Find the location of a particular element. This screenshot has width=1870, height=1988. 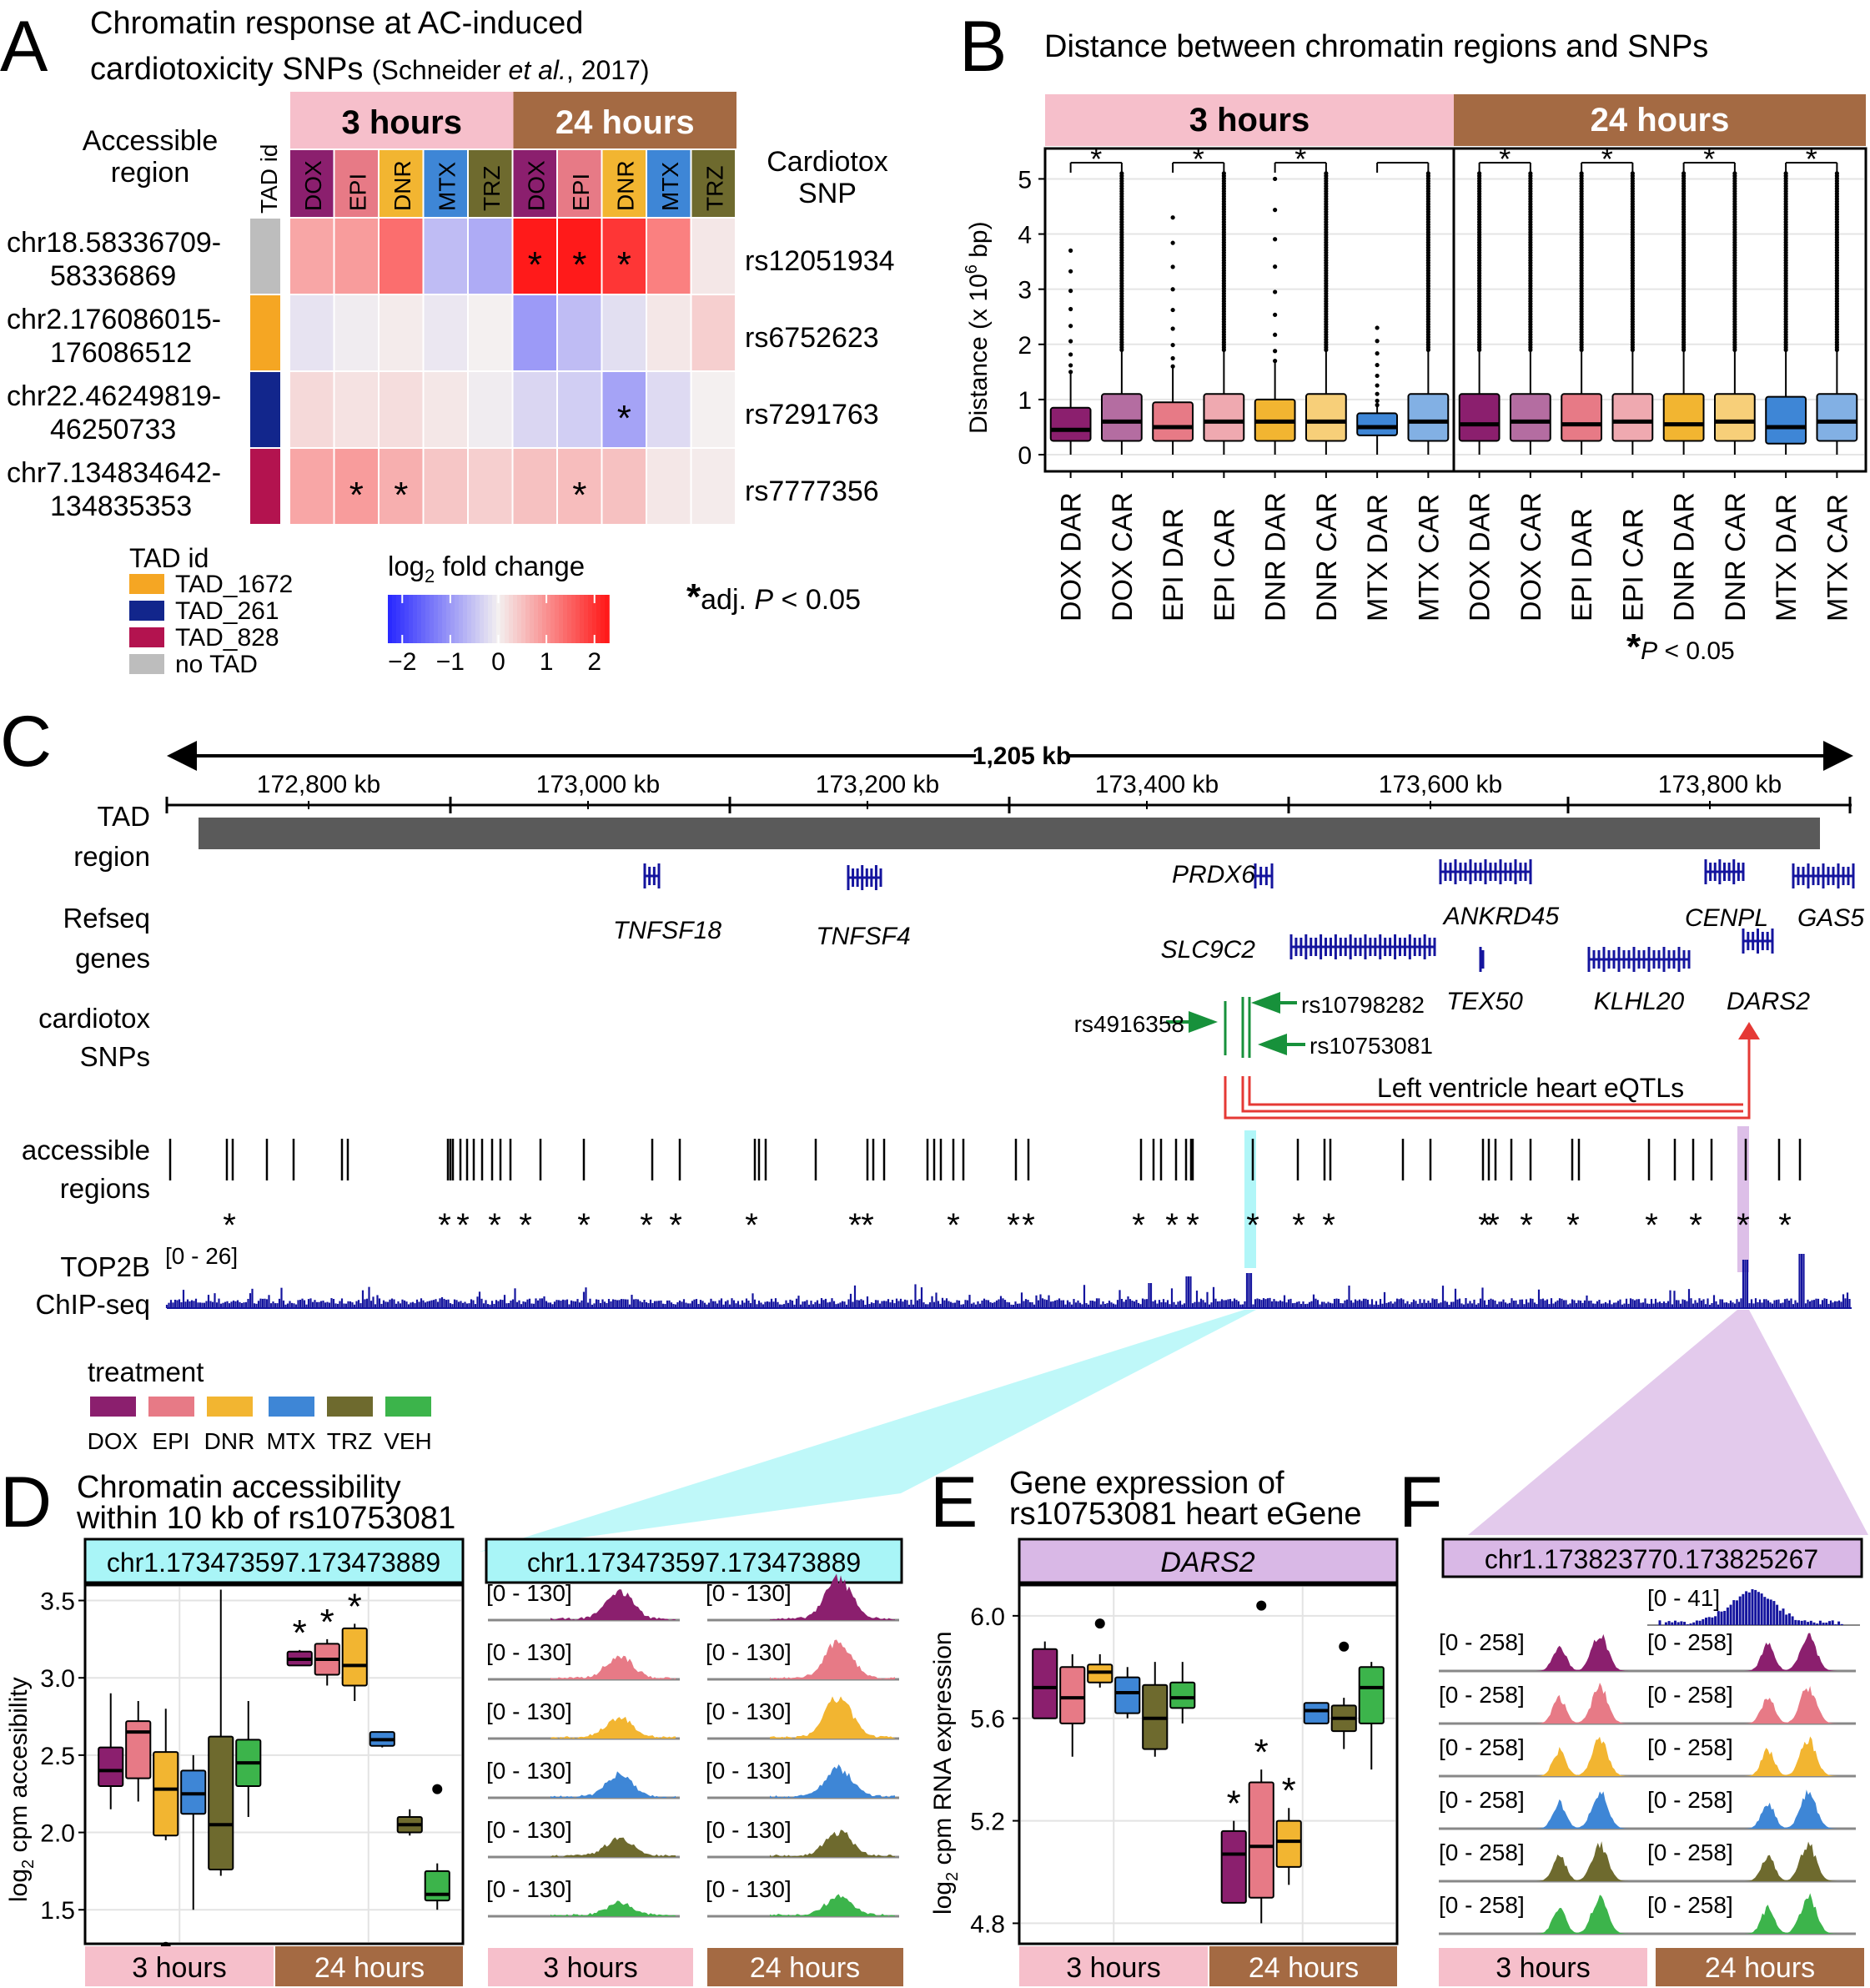

coverage-trz is located at coordinates (1583, 1861).